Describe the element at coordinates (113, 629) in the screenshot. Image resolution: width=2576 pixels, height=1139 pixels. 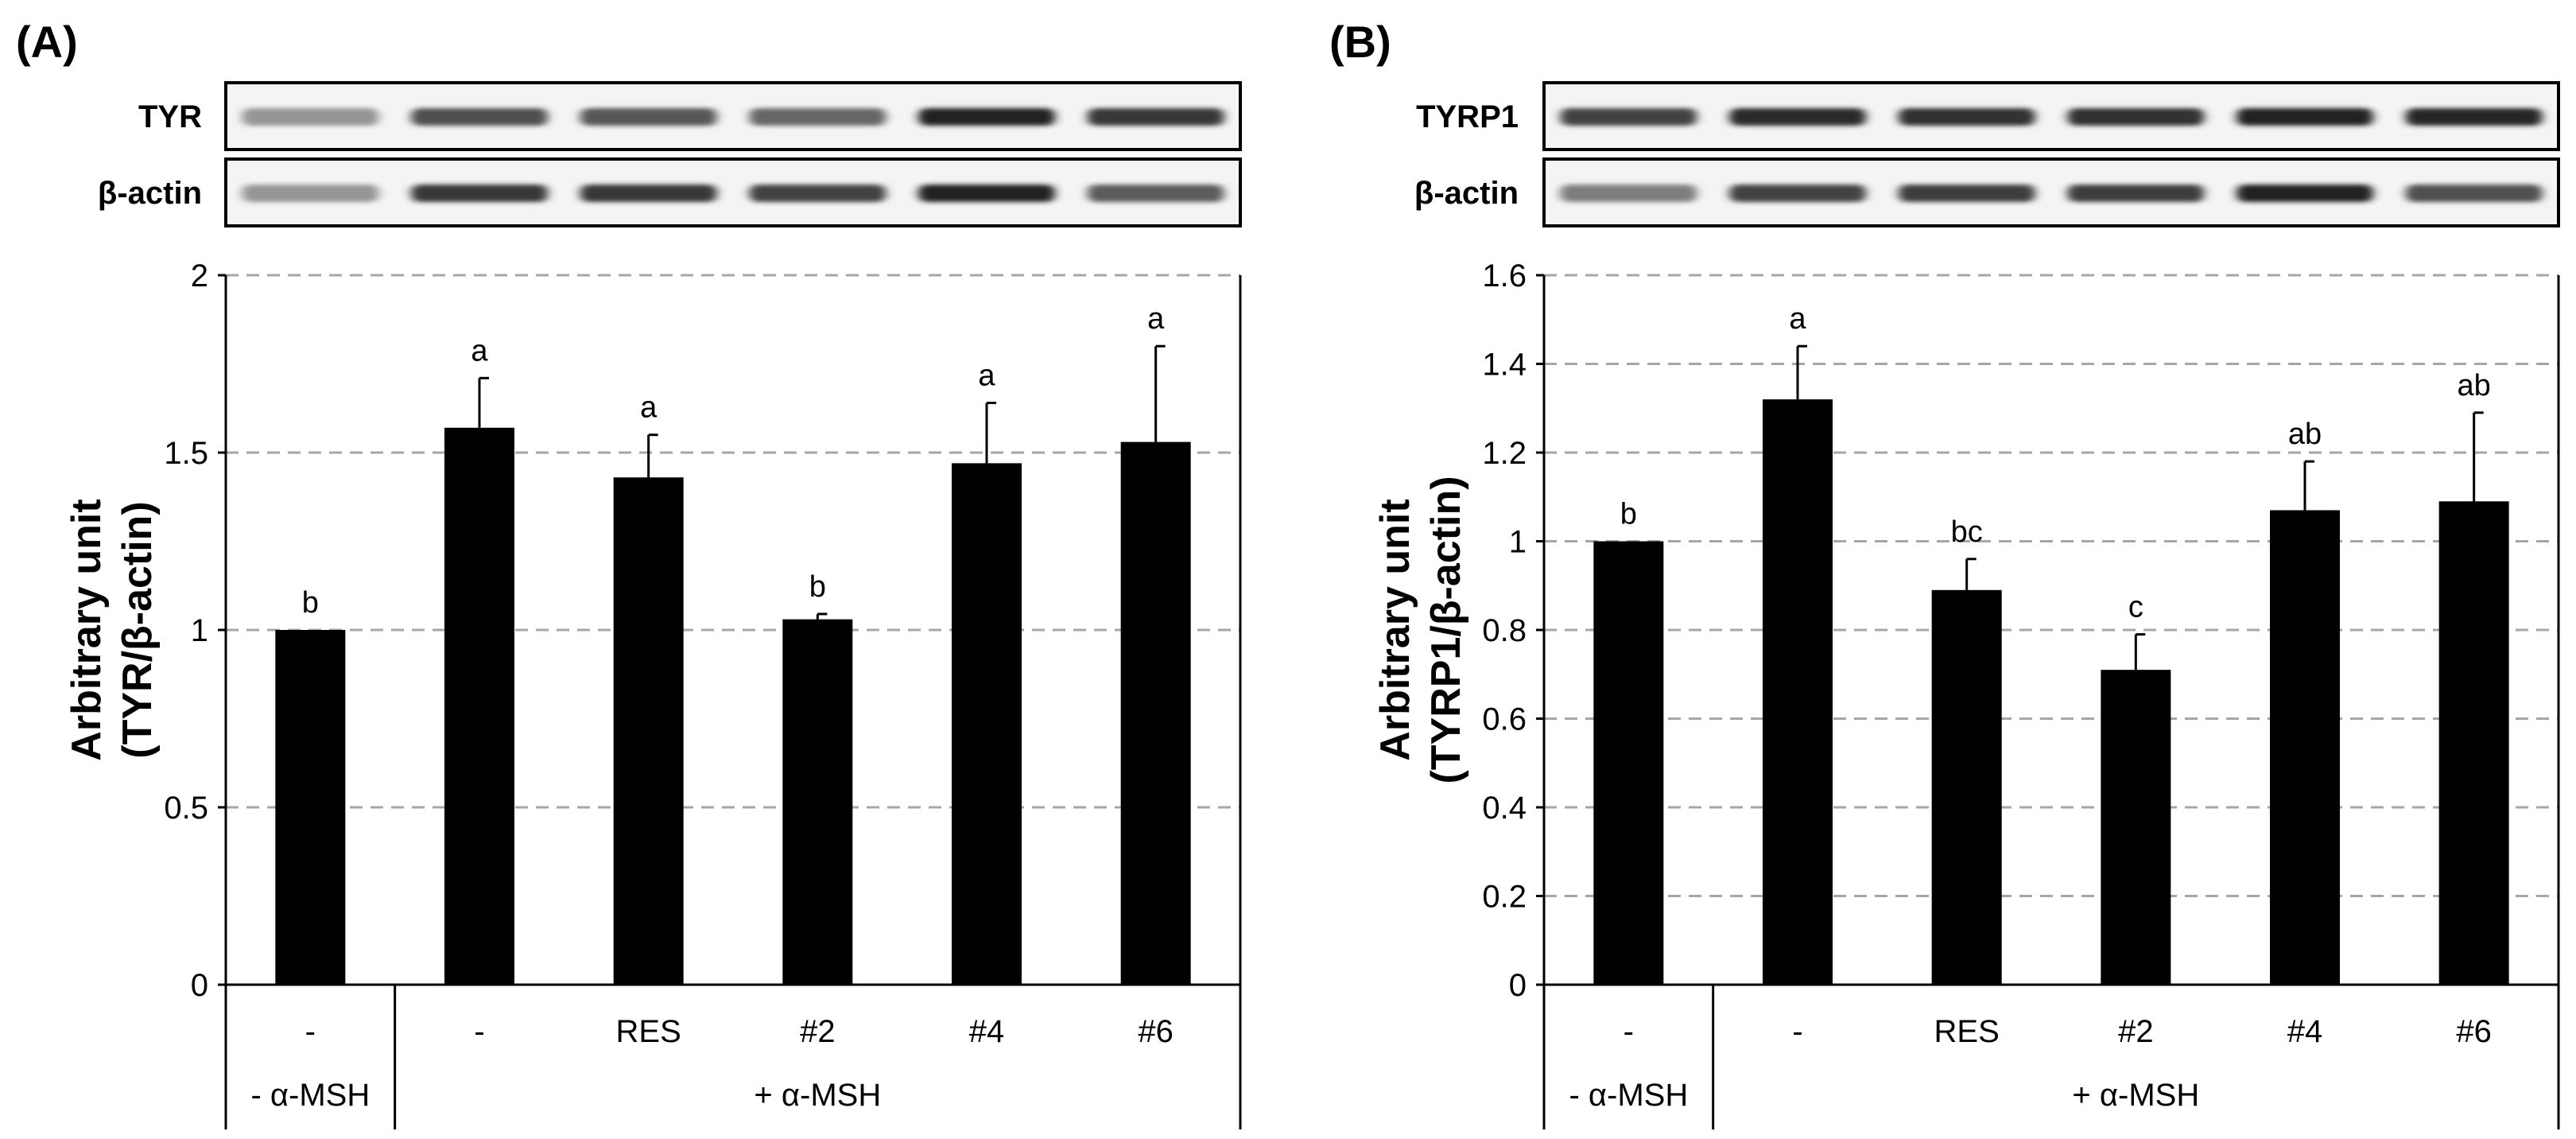
I see `y-axis-title: Arbitrary unit (TYR/β-actin)` at that location.